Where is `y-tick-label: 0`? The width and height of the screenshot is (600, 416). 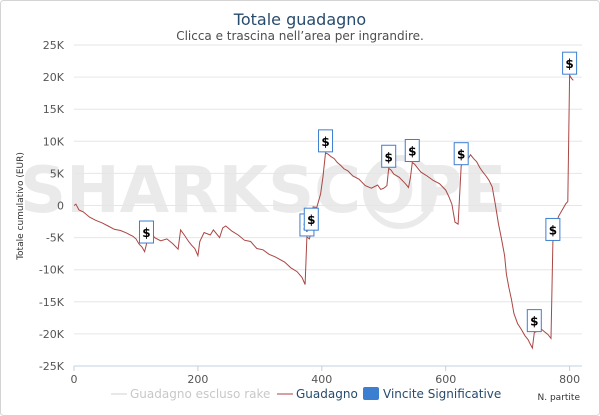 y-tick-label: 0 is located at coordinates (60, 206).